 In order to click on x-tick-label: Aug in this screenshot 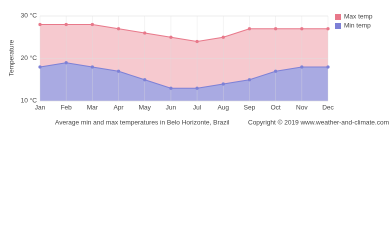, I will do `click(223, 108)`.